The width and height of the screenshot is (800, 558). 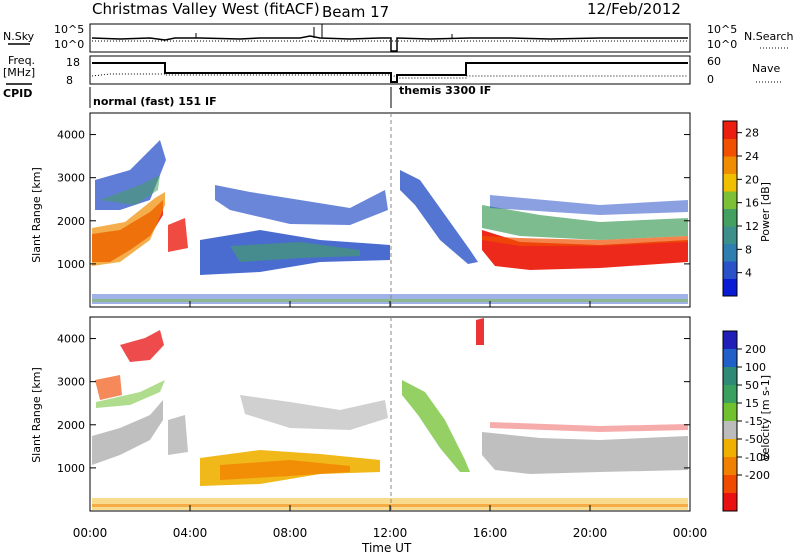 What do you see at coordinates (36, 415) in the screenshot?
I see `velocity-ylabel: Slant Range [km]` at bounding box center [36, 415].